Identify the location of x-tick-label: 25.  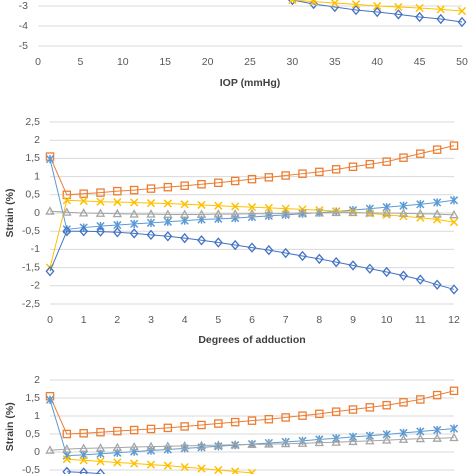
(250, 62).